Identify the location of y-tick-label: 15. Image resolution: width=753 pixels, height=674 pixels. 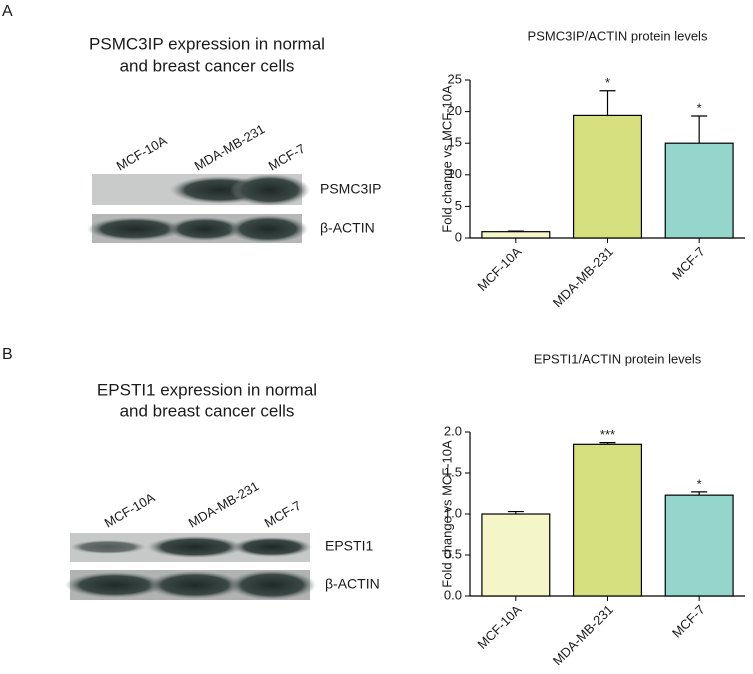
(455, 142).